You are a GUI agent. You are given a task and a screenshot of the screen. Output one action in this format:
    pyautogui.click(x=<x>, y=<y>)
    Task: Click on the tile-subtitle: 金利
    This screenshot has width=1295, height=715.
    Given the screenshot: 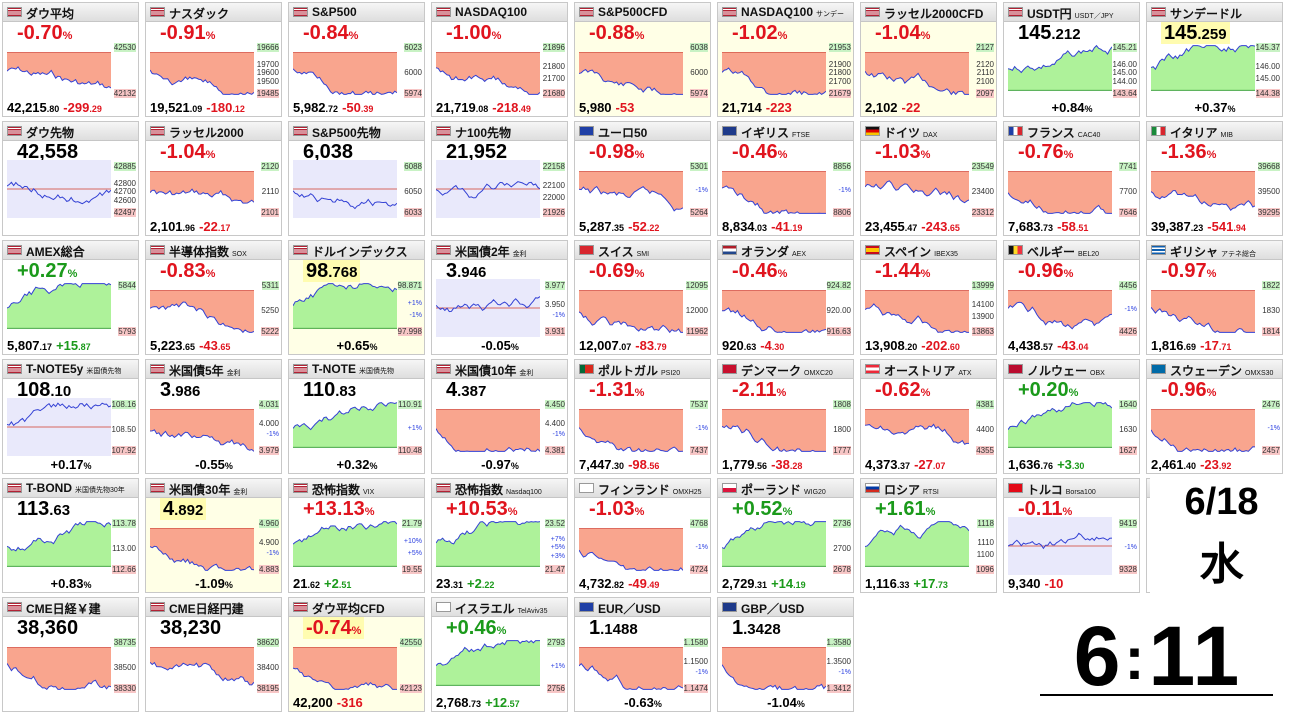 What is the action you would take?
    pyautogui.click(x=240, y=492)
    